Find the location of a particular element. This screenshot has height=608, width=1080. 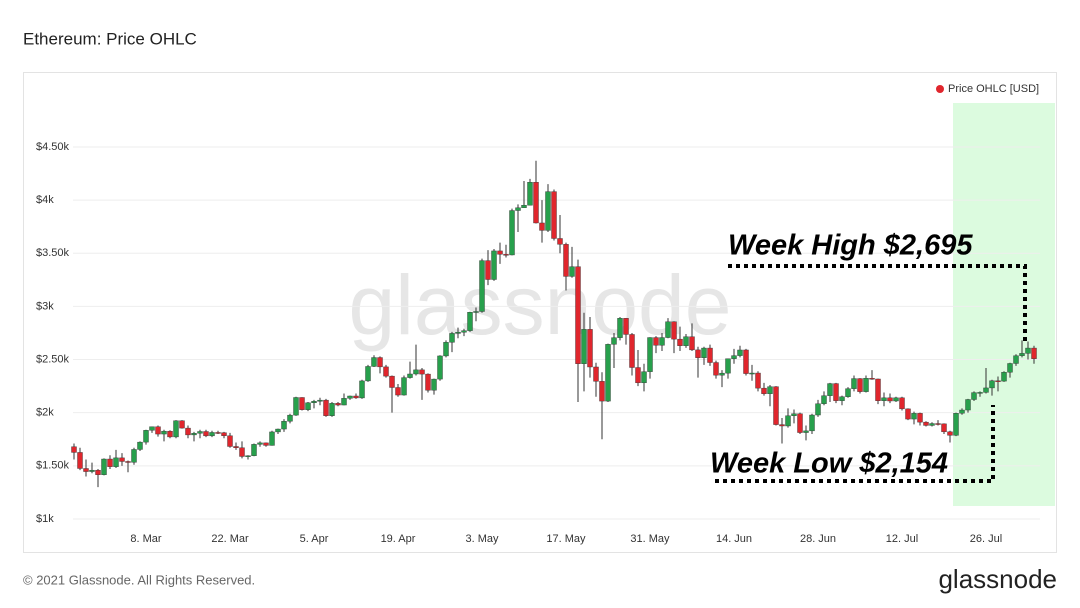

x-tick-label: 22. Mar is located at coordinates (230, 539).